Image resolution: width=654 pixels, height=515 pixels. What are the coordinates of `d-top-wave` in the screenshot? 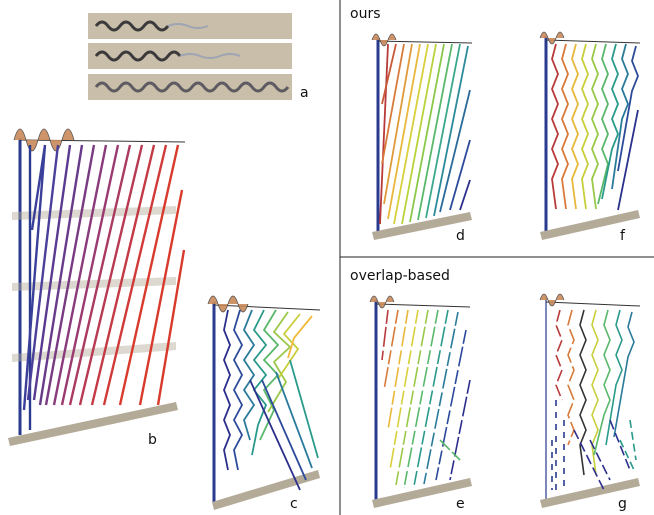 It's located at (384, 40).